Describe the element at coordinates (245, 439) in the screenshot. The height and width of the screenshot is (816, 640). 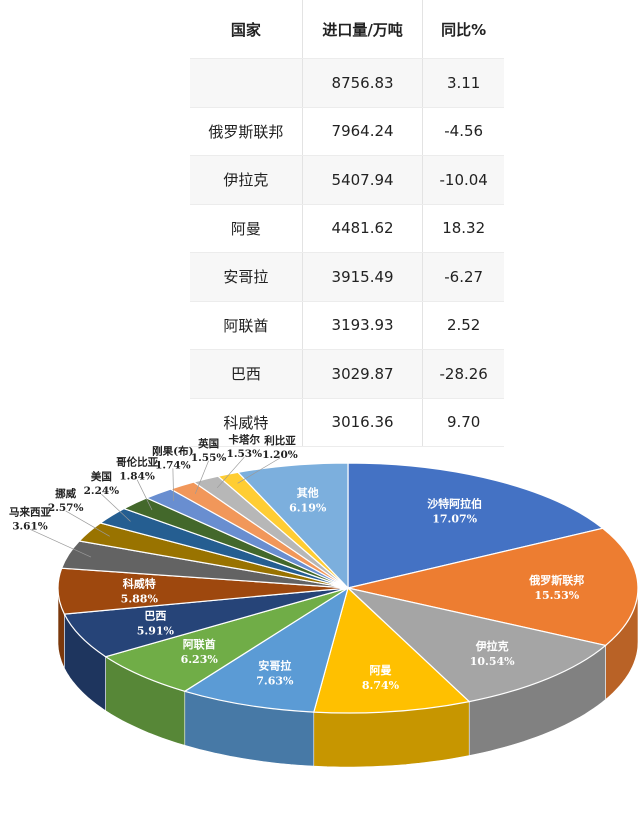
I see `ext-name: 卡塔尔` at that location.